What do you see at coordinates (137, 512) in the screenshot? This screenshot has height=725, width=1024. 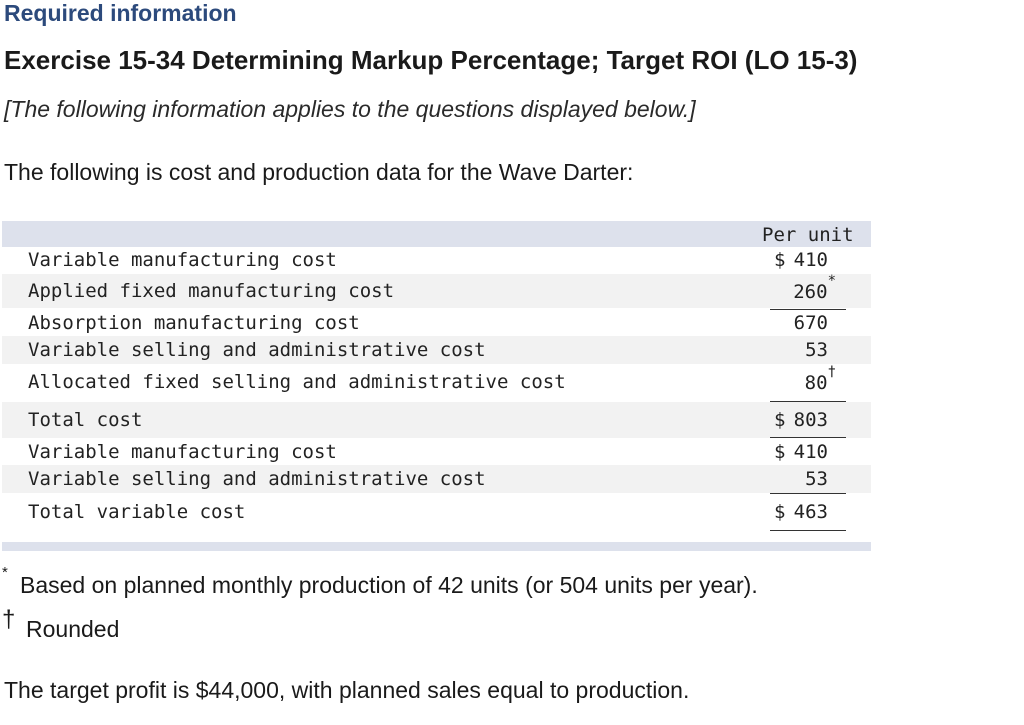 I see `row-label: Total variable cost` at bounding box center [137, 512].